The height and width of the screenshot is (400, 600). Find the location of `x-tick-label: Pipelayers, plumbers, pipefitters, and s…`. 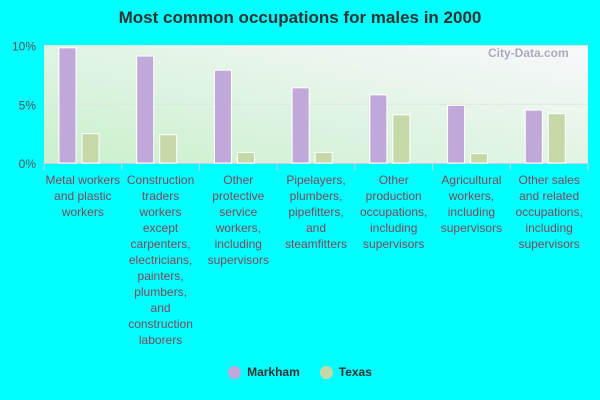

x-tick-label: Pipelayers, plumbers, pipefitters, and s… is located at coordinates (315, 212).